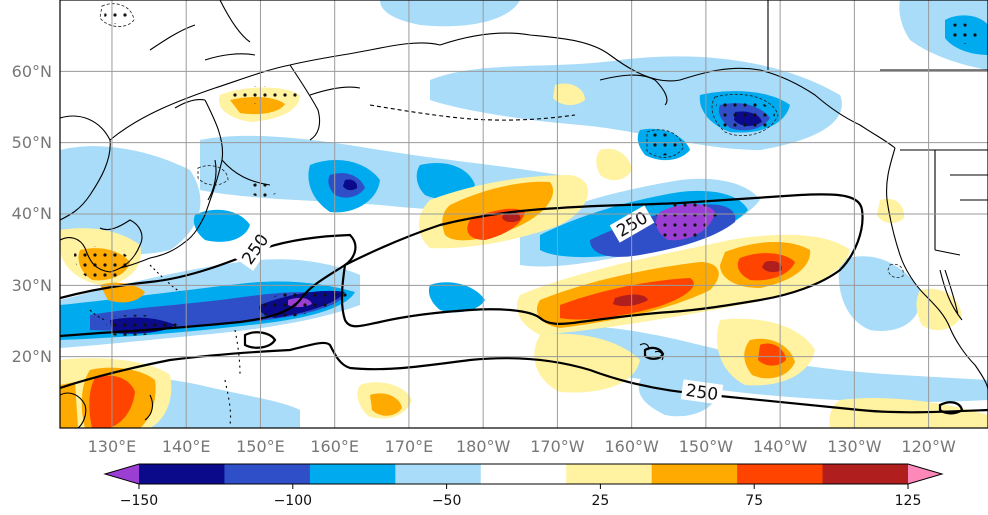 The width and height of the screenshot is (988, 515). Describe the element at coordinates (260, 446) in the screenshot. I see `lon-label: 150°E` at that location.